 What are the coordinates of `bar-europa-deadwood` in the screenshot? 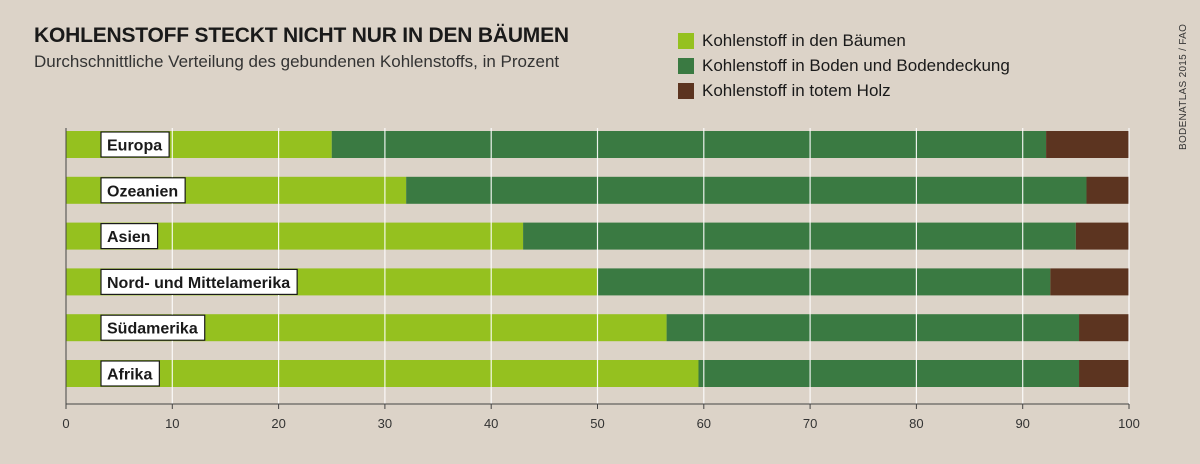 It's located at (1087, 144).